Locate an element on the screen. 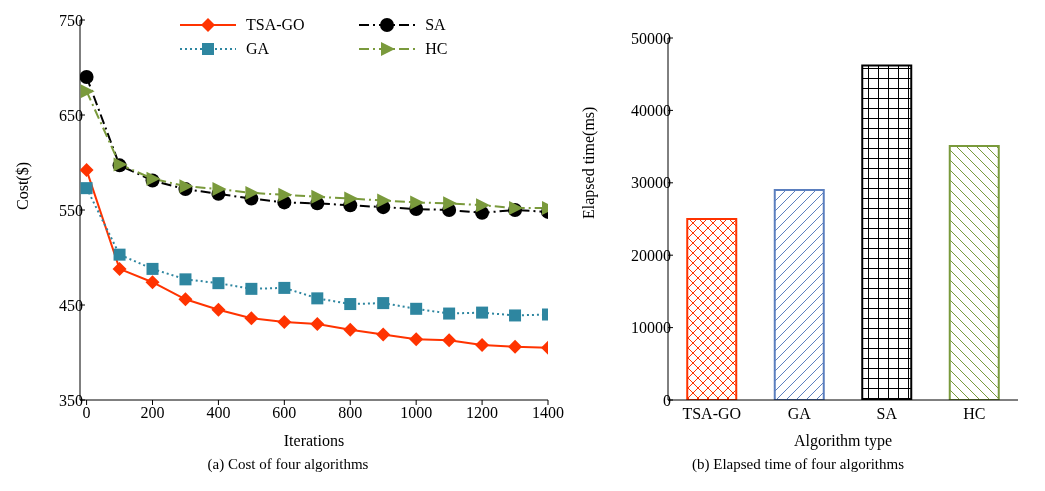  x-tick-label: GA is located at coordinates (799, 414).